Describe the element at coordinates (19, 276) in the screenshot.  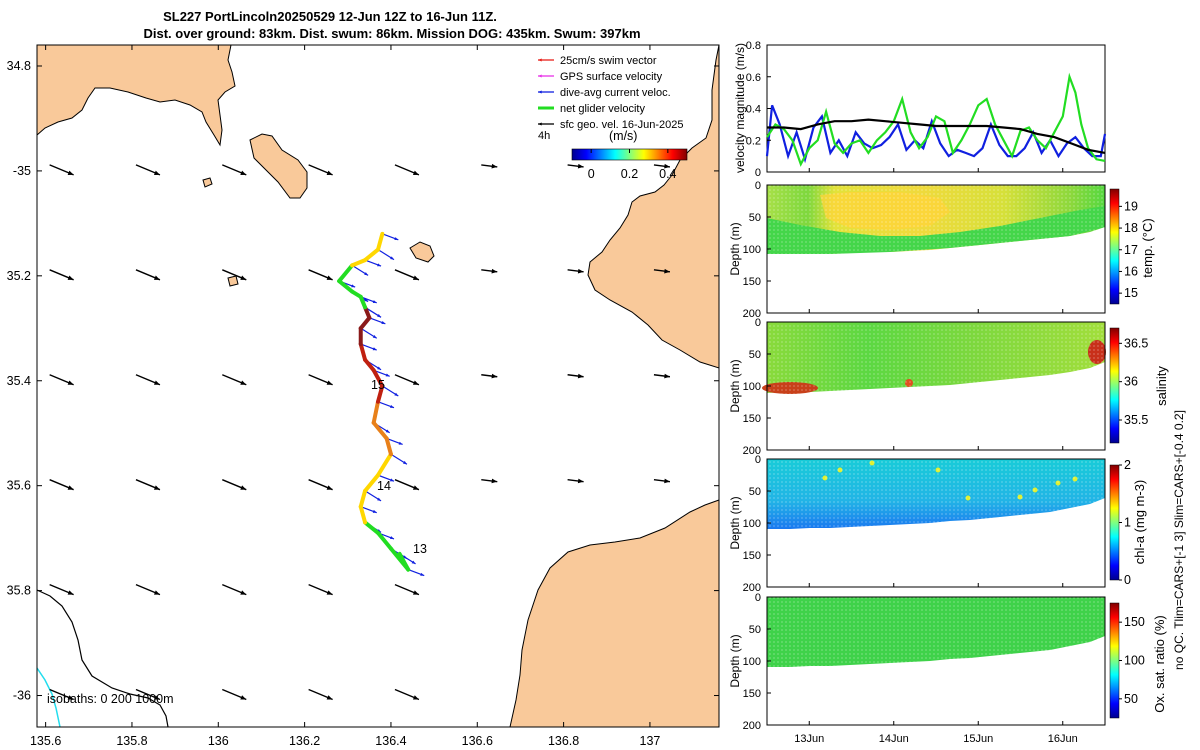
I see `map-ytick-label: 35.2` at that location.